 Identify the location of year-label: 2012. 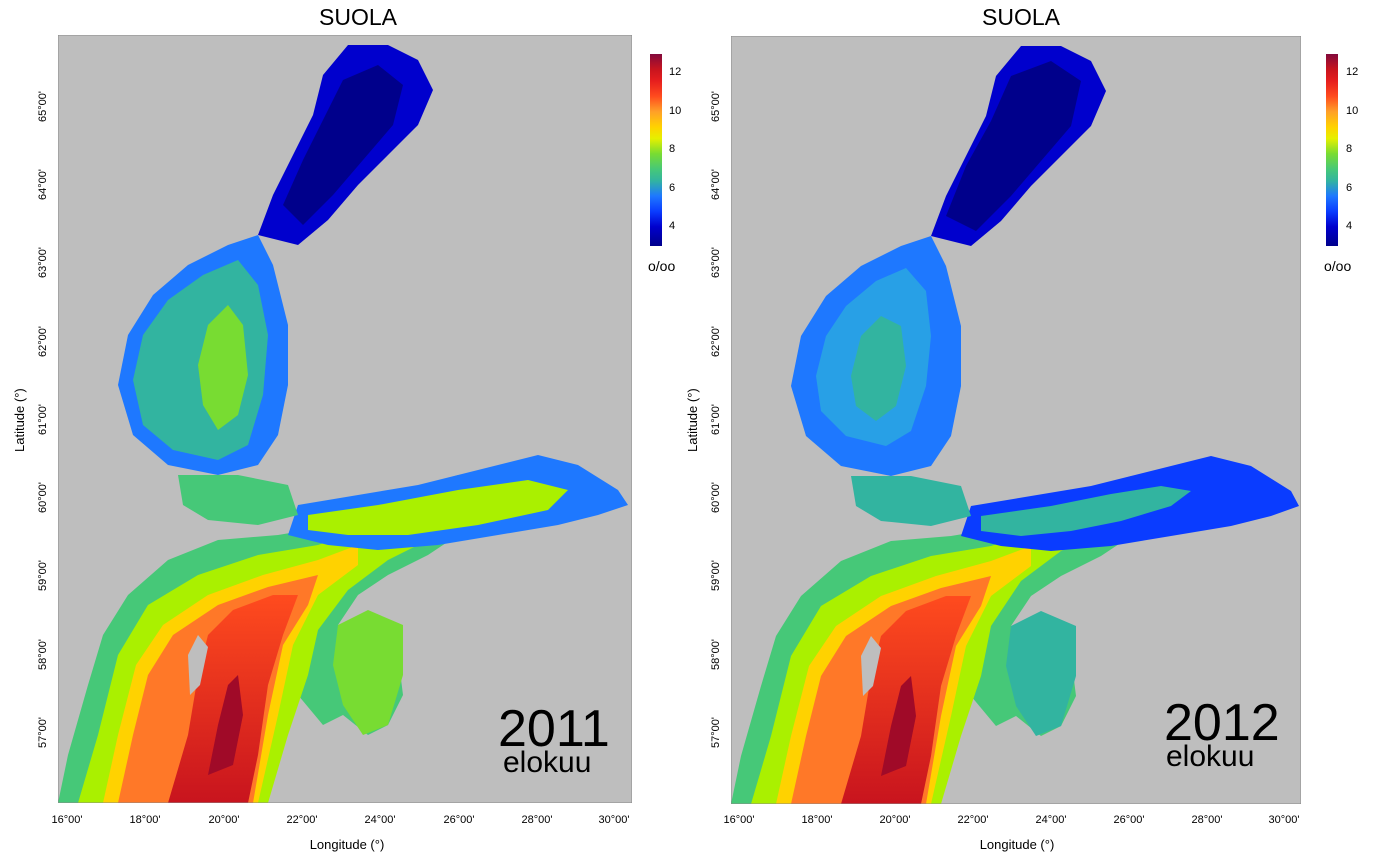
(1222, 723).